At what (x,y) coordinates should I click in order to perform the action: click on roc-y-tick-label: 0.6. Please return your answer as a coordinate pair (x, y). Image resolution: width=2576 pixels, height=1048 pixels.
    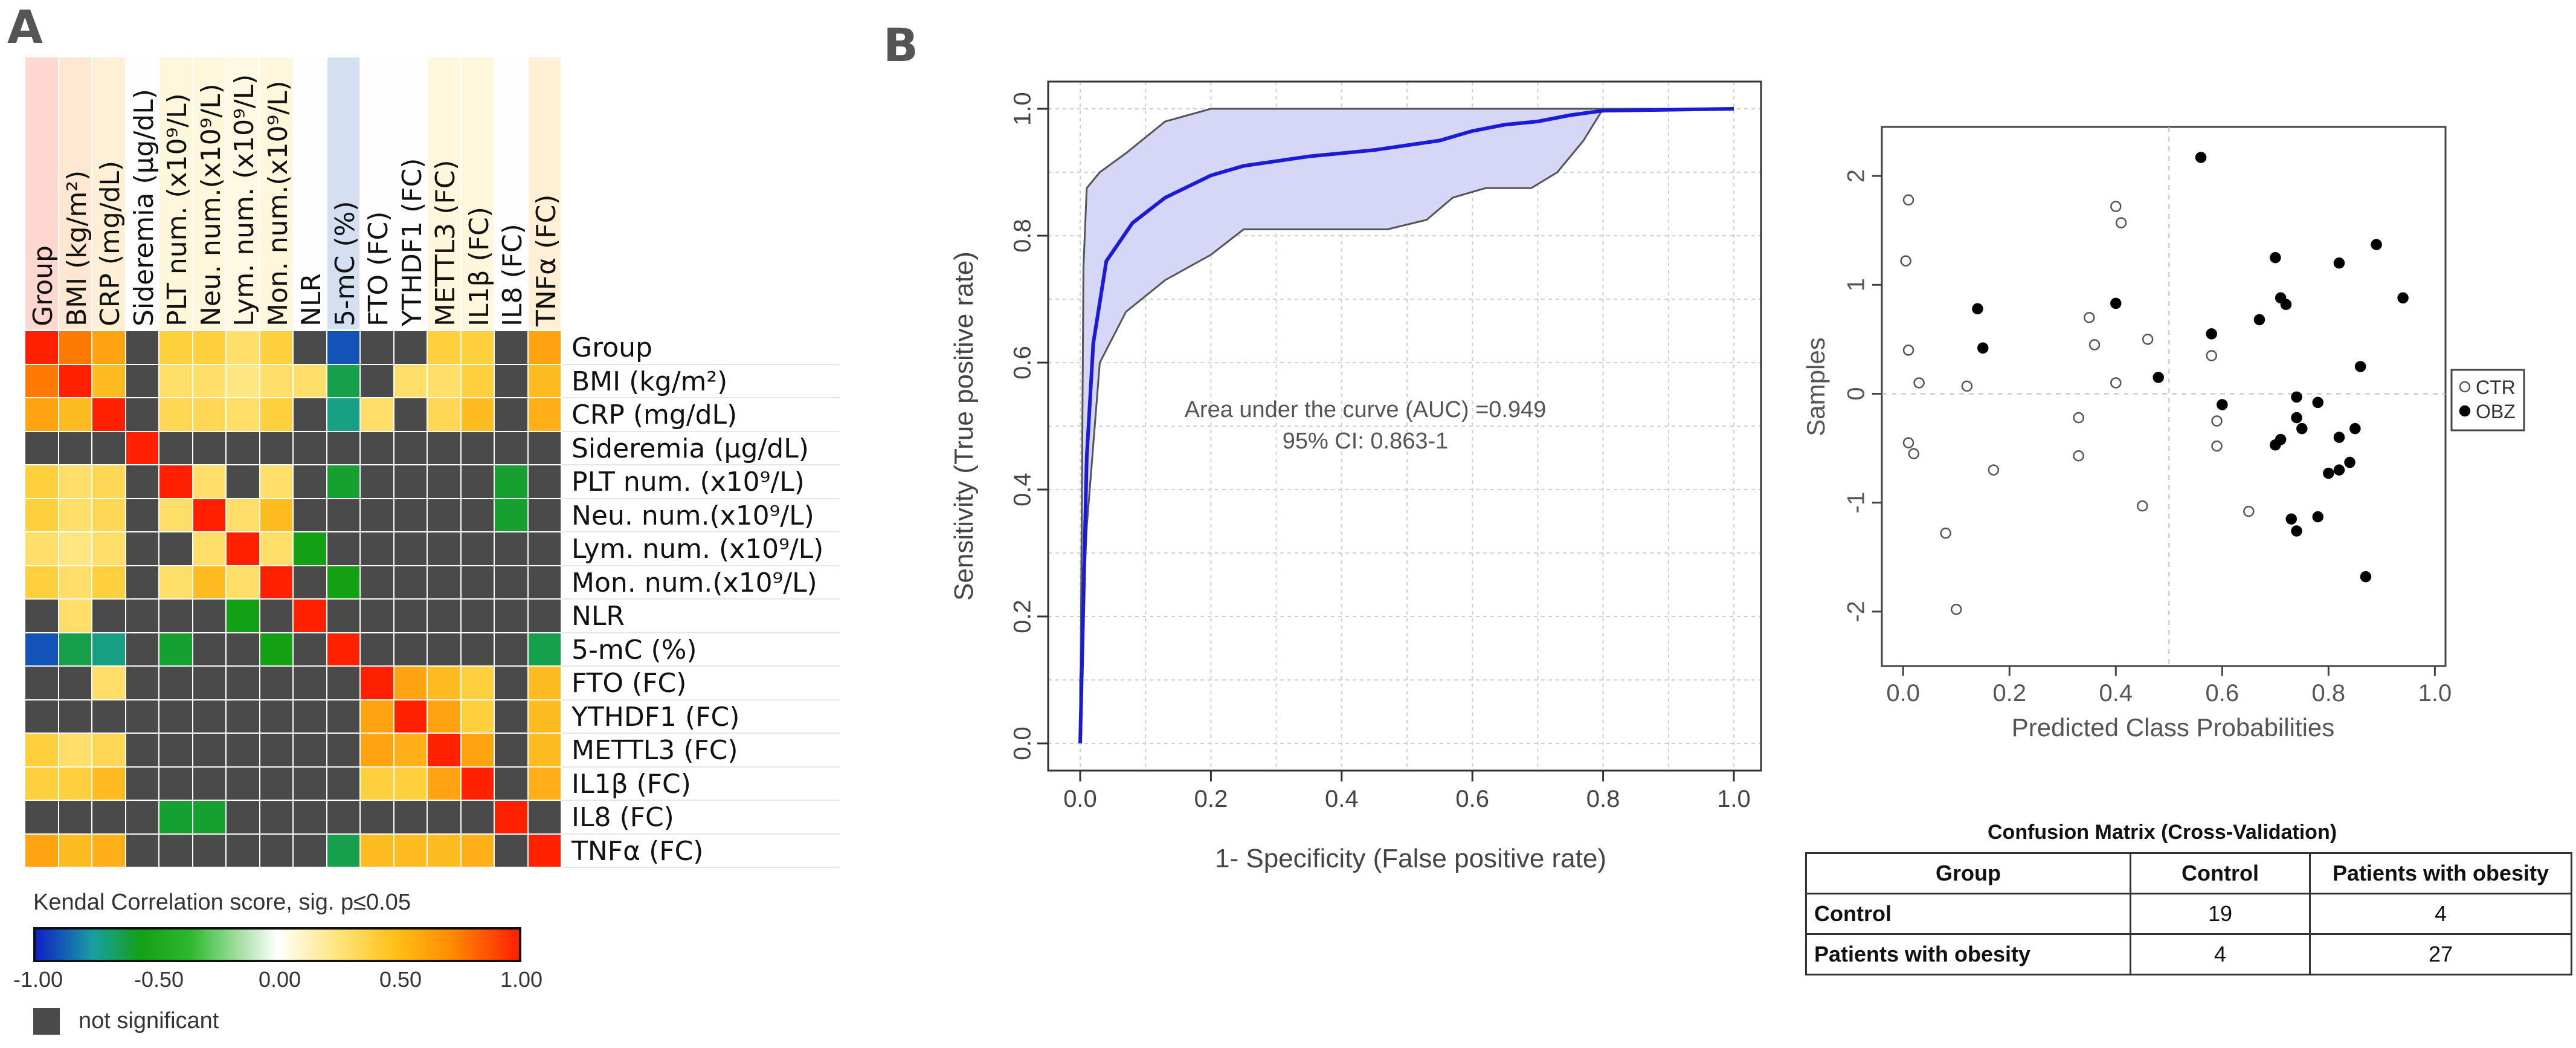
    Looking at the image, I should click on (1023, 363).